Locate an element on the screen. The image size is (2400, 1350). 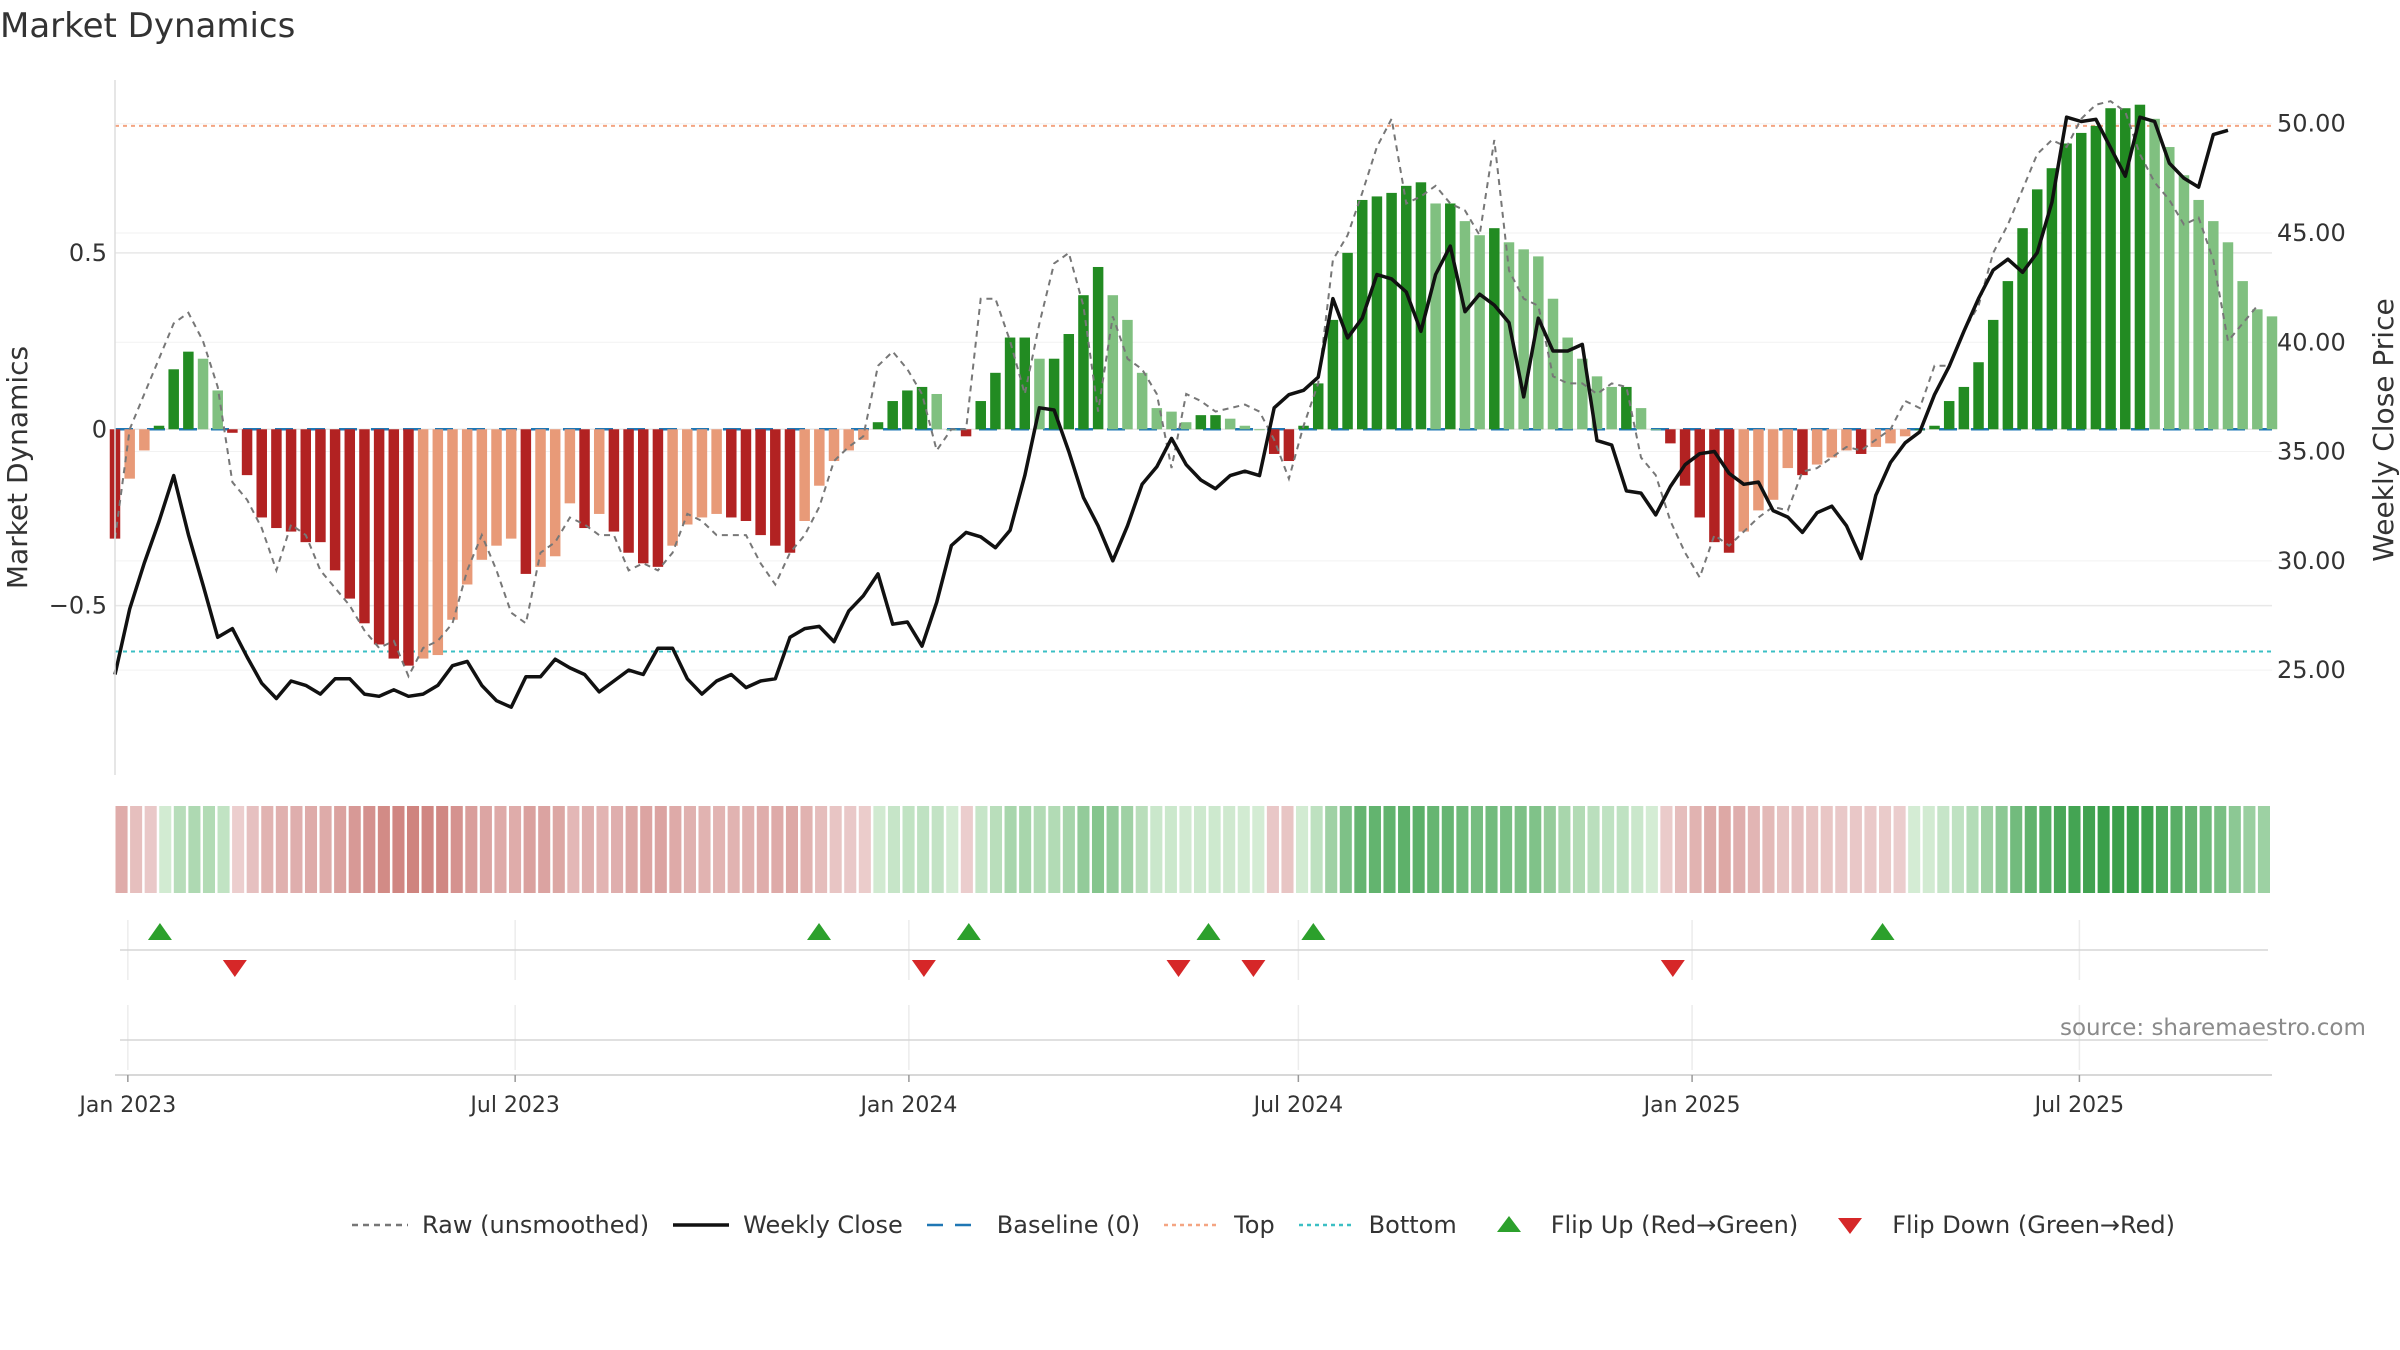
chart-title: Market Dynamics is located at coordinates (148, 26).